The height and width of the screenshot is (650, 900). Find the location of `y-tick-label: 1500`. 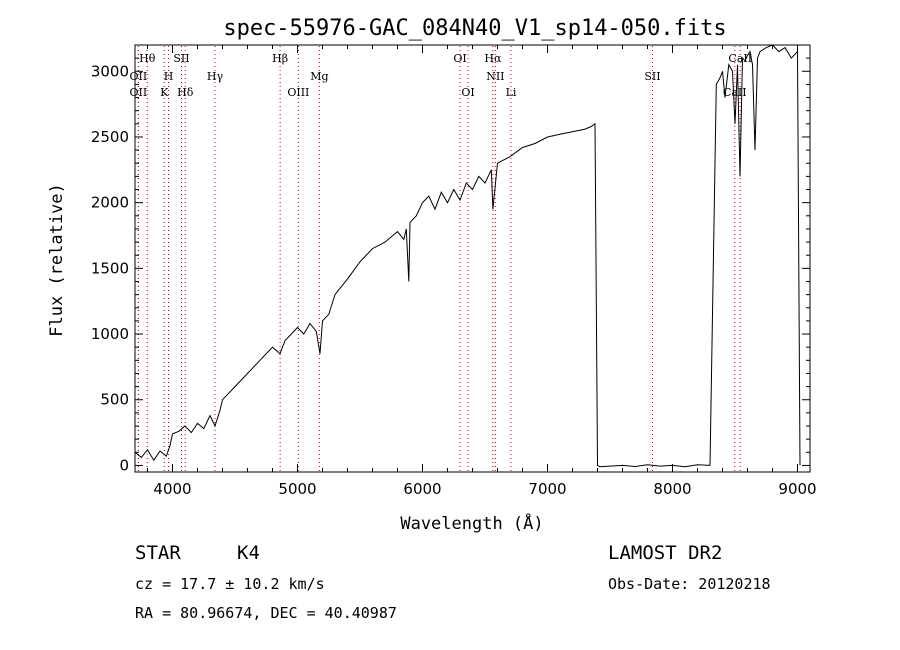

y-tick-label: 1500 is located at coordinates (110, 268).